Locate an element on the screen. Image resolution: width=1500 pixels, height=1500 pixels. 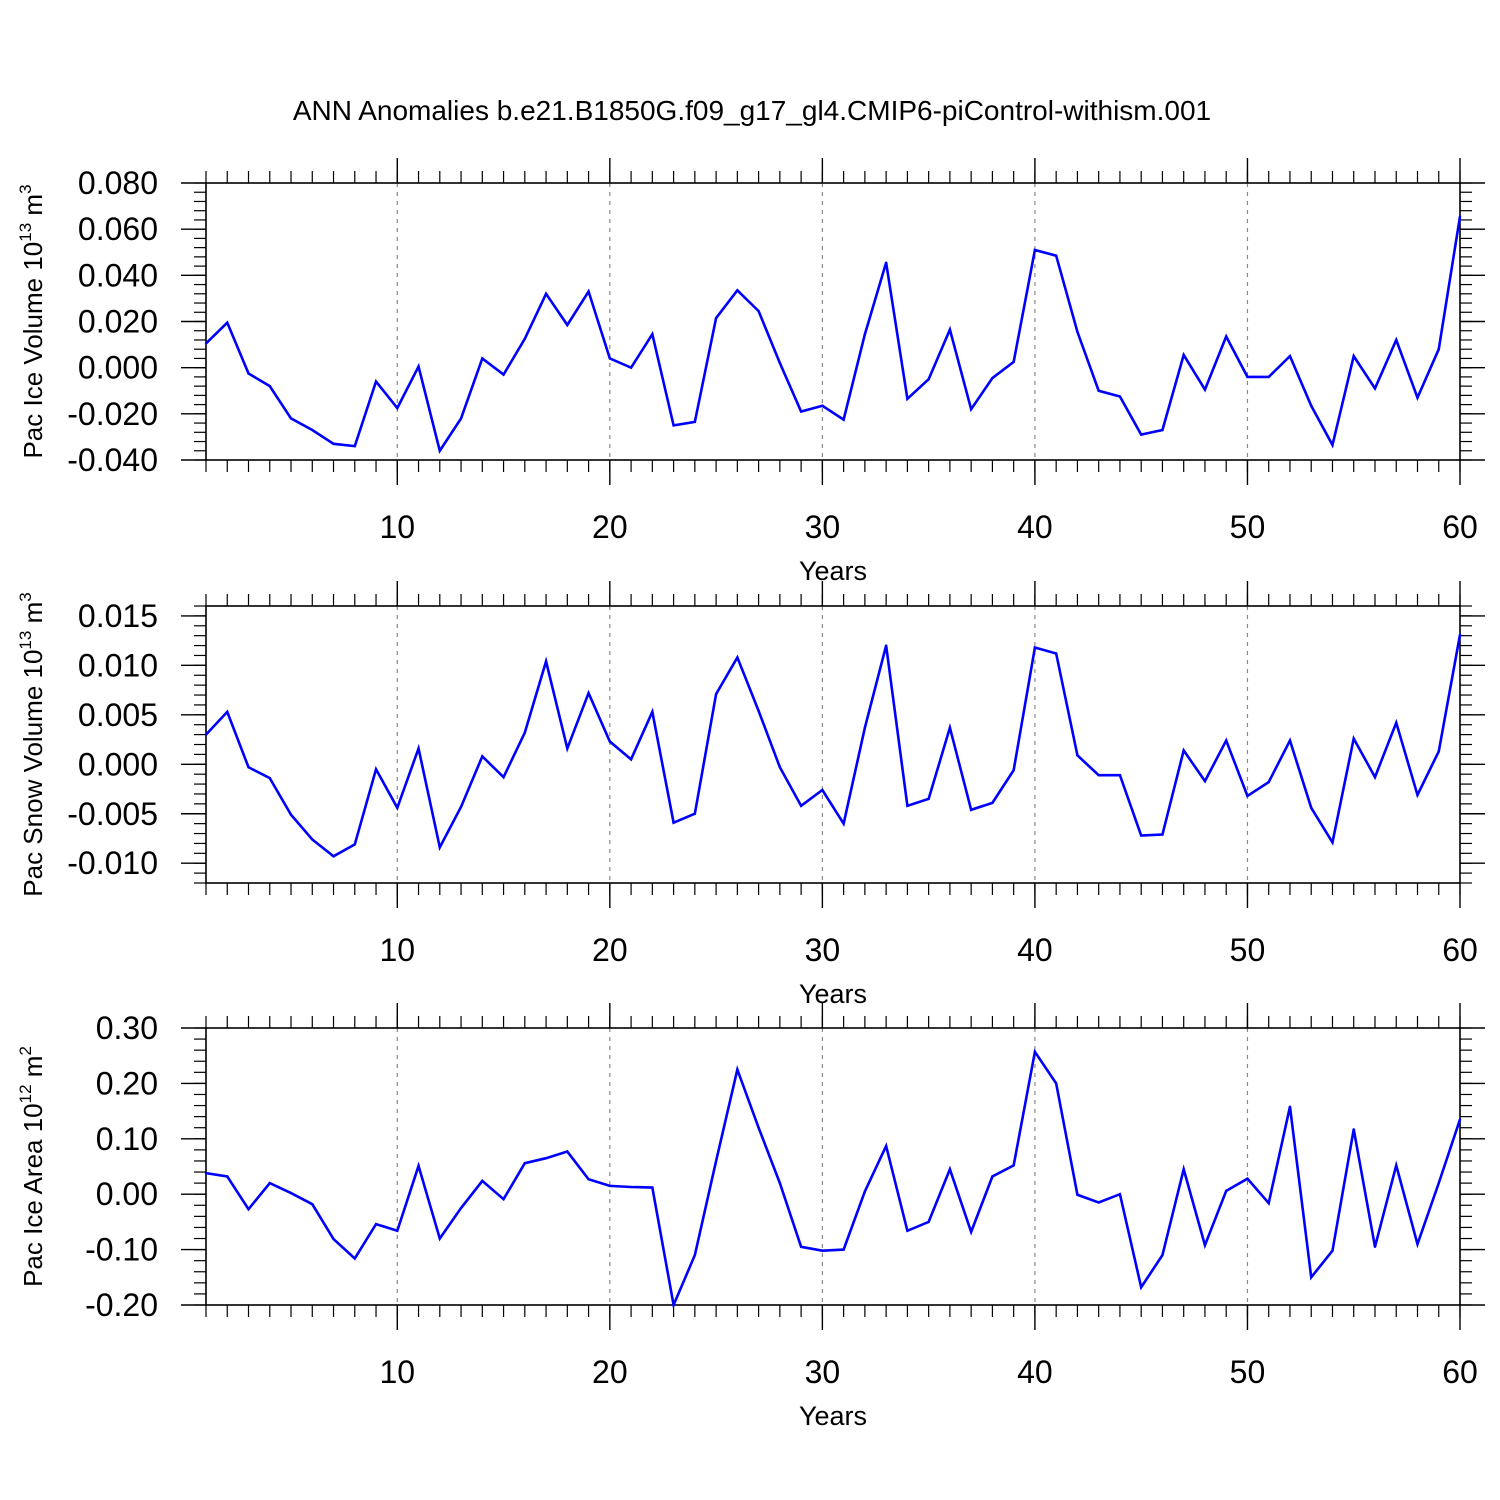
y-tick-label: 0.060 is located at coordinates (118, 229).